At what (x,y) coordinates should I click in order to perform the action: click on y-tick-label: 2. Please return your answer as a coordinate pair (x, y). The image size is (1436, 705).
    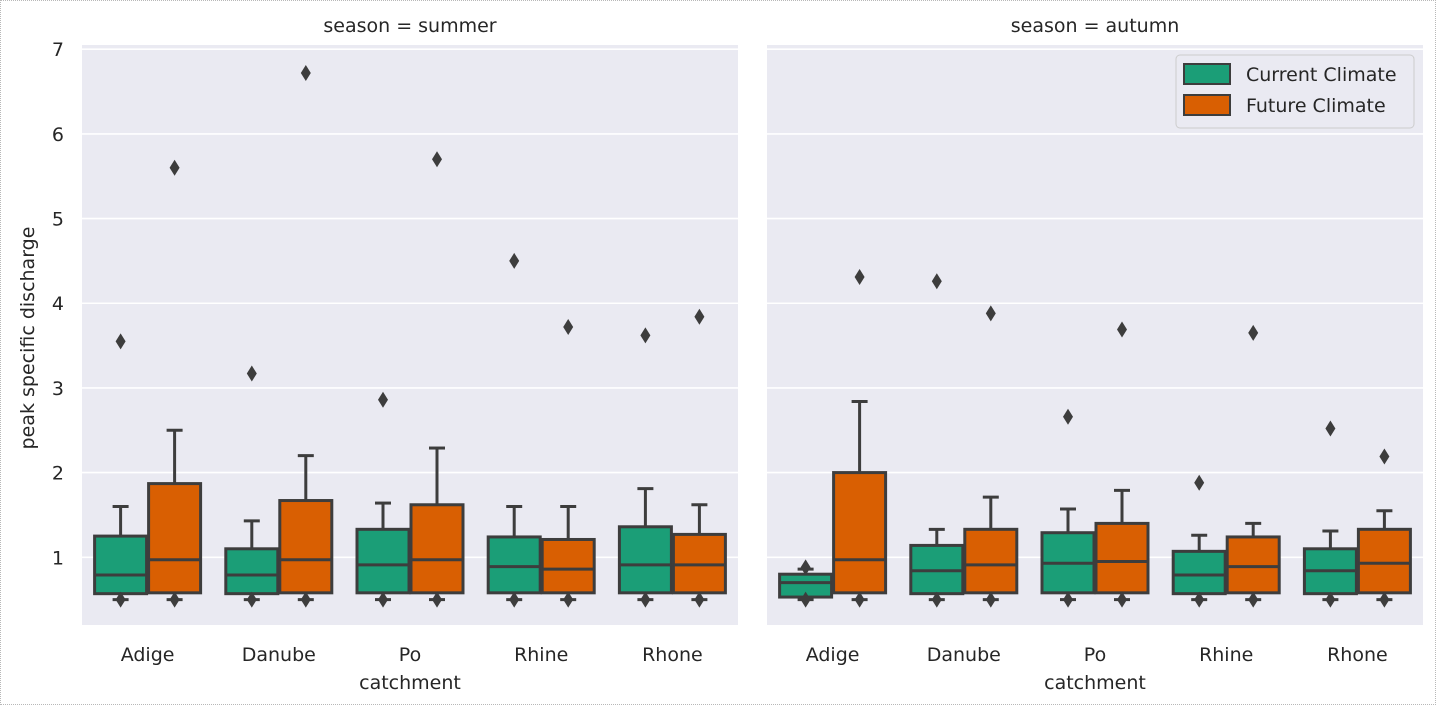
    Looking at the image, I should click on (58, 474).